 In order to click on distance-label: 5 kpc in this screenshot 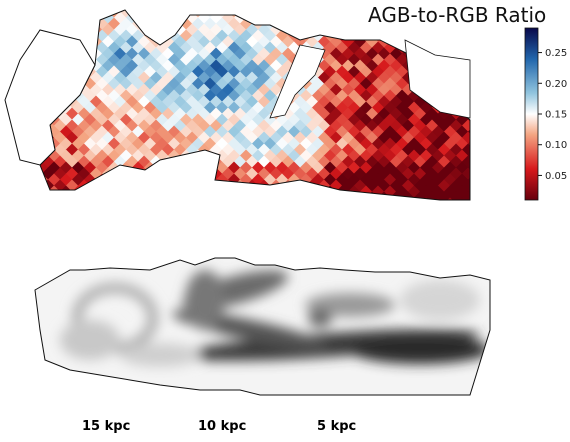, I will do `click(336, 426)`.